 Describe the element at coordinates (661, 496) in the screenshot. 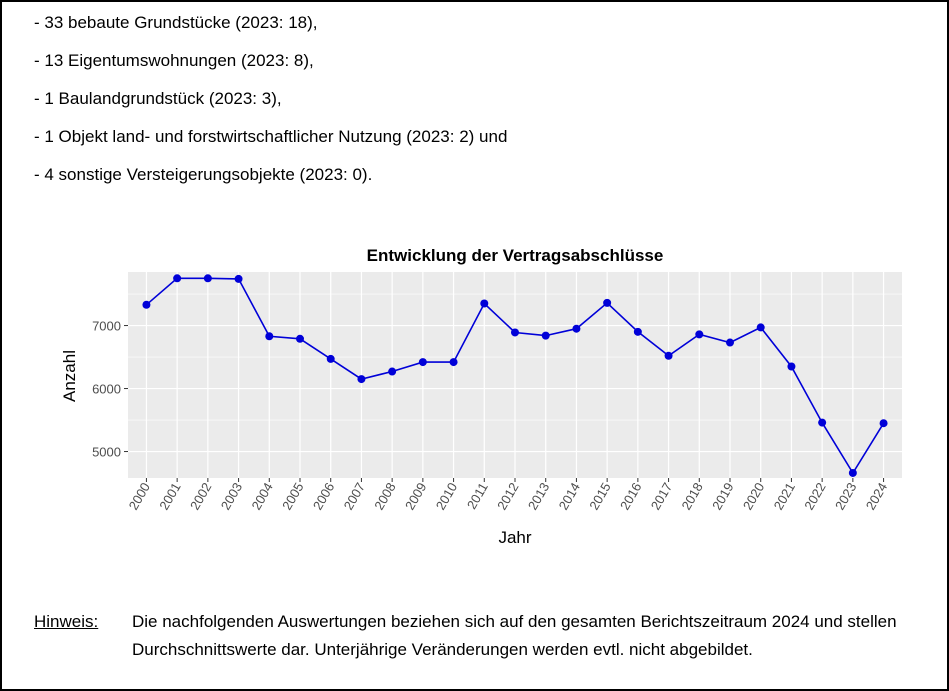

I see `x-tick-label: 2017` at that location.